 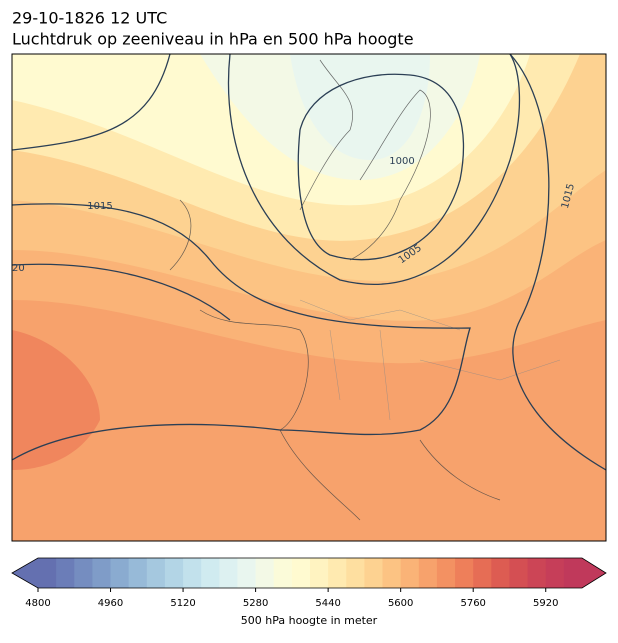 I want to click on colorbar-extend-high, so click(x=594, y=573).